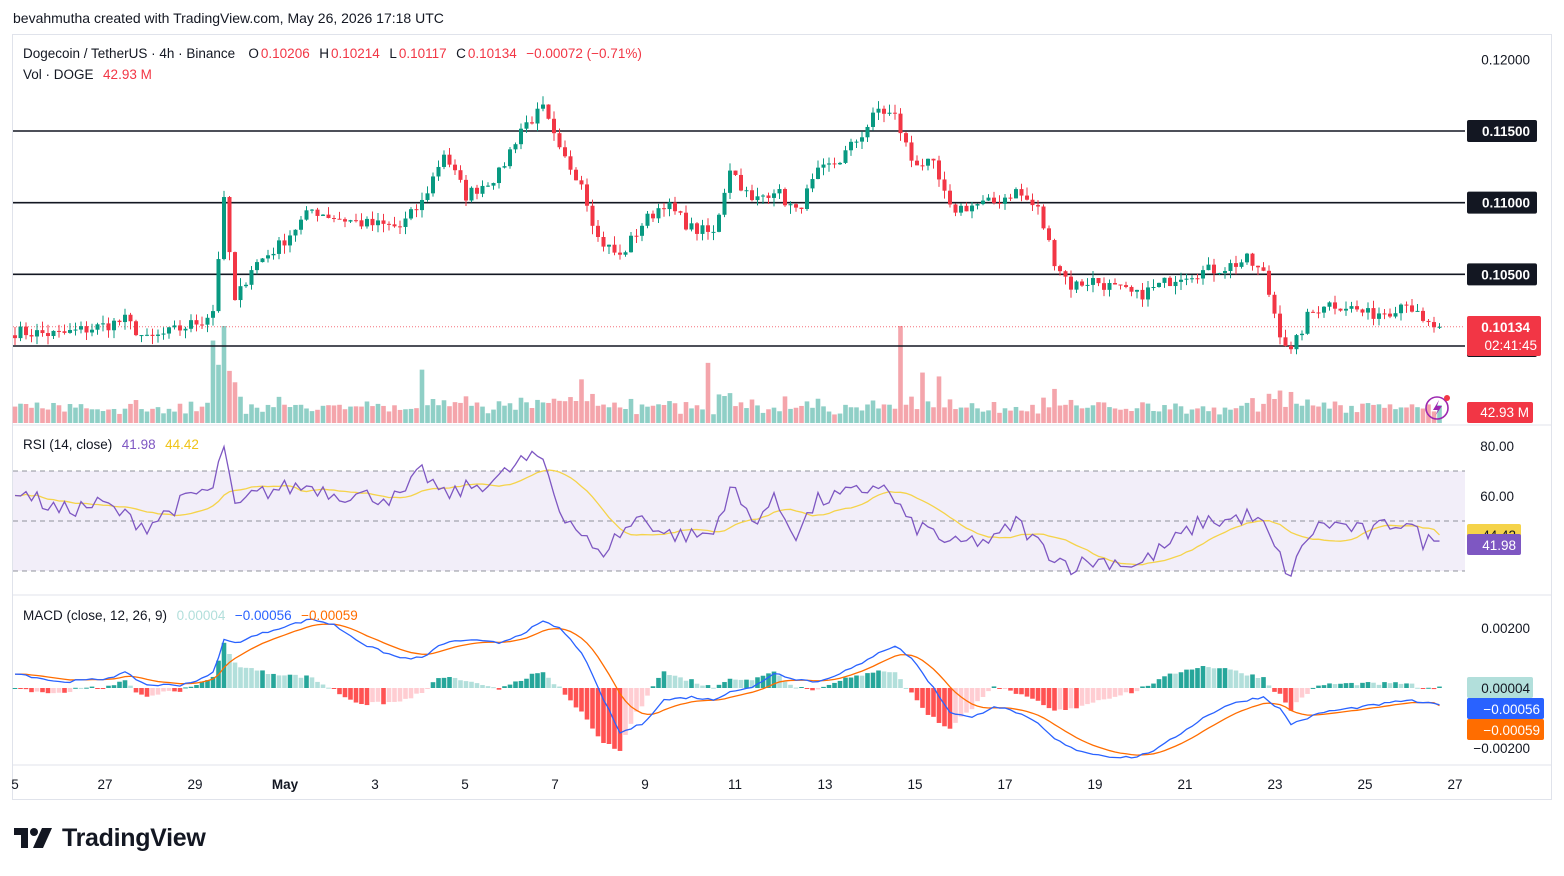 The height and width of the screenshot is (876, 1564). Describe the element at coordinates (201, 615) in the screenshot. I see `macd-hist-value: 0.00004` at that location.